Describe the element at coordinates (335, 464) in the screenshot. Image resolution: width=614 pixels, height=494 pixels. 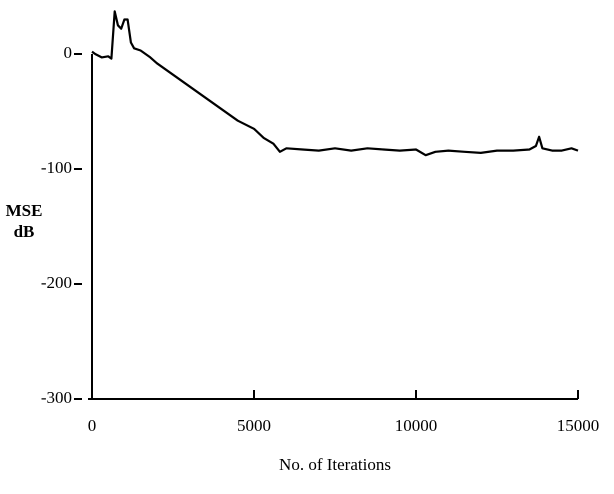
I see `x-axis-label: No. of Iterations` at that location.